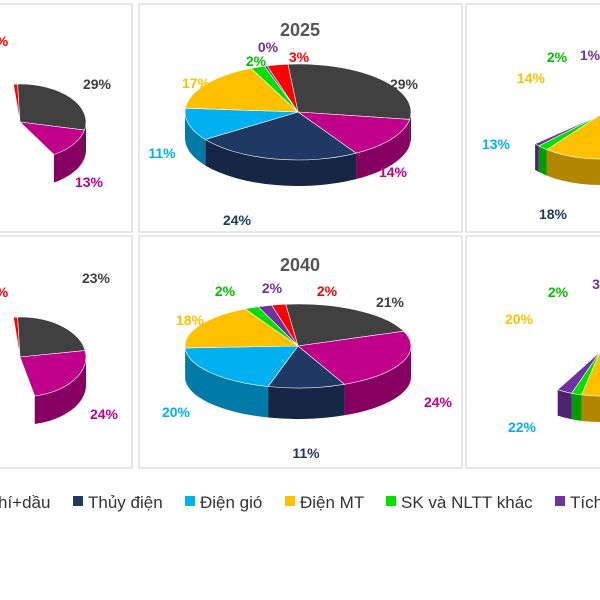 This screenshot has height=600, width=600. I want to click on pie-4-label-coal: 24%, so click(104, 414).